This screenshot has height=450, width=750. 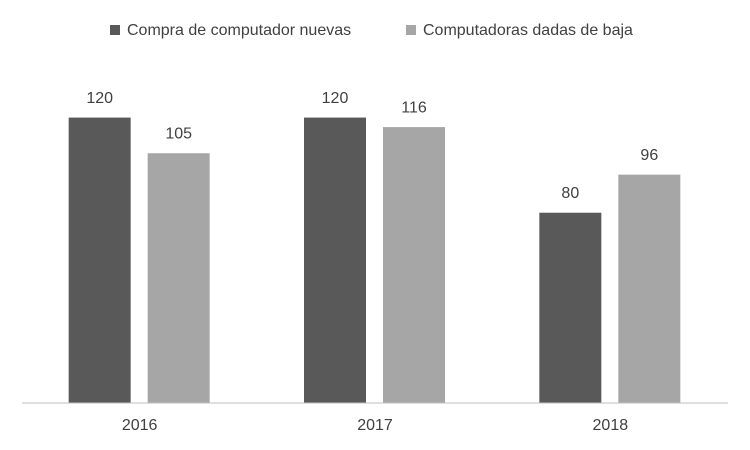 What do you see at coordinates (140, 425) in the screenshot?
I see `x-tick-label: 2016` at bounding box center [140, 425].